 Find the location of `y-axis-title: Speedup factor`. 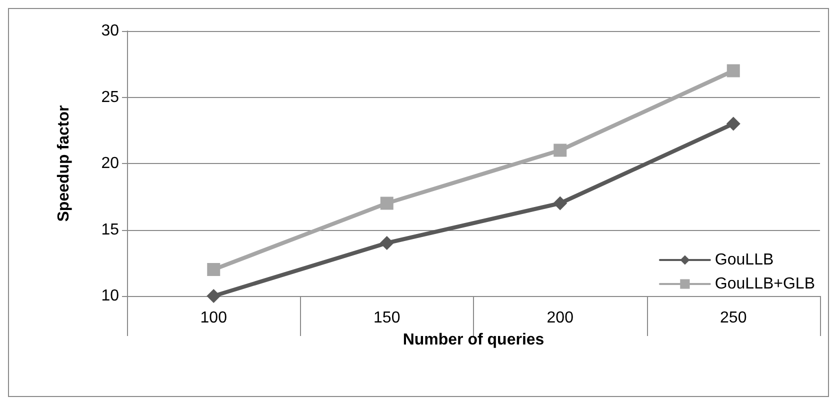

y-axis-title: Speedup factor is located at coordinates (64, 163).